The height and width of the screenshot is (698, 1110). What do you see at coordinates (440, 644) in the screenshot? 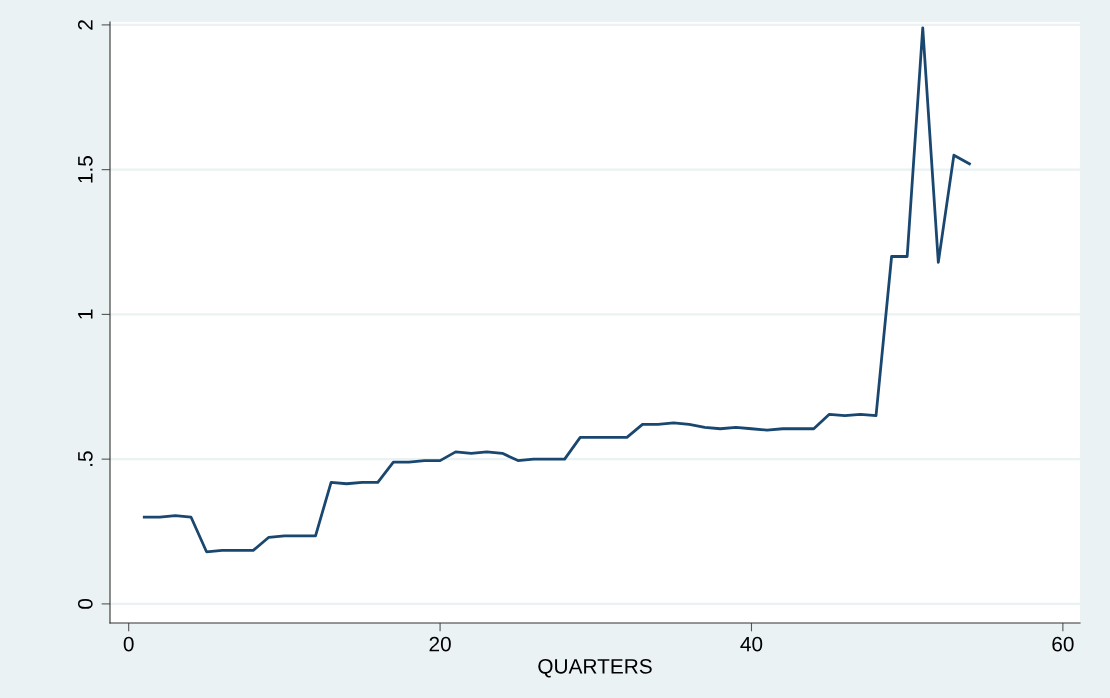
I see `x-tick-label: 20` at bounding box center [440, 644].